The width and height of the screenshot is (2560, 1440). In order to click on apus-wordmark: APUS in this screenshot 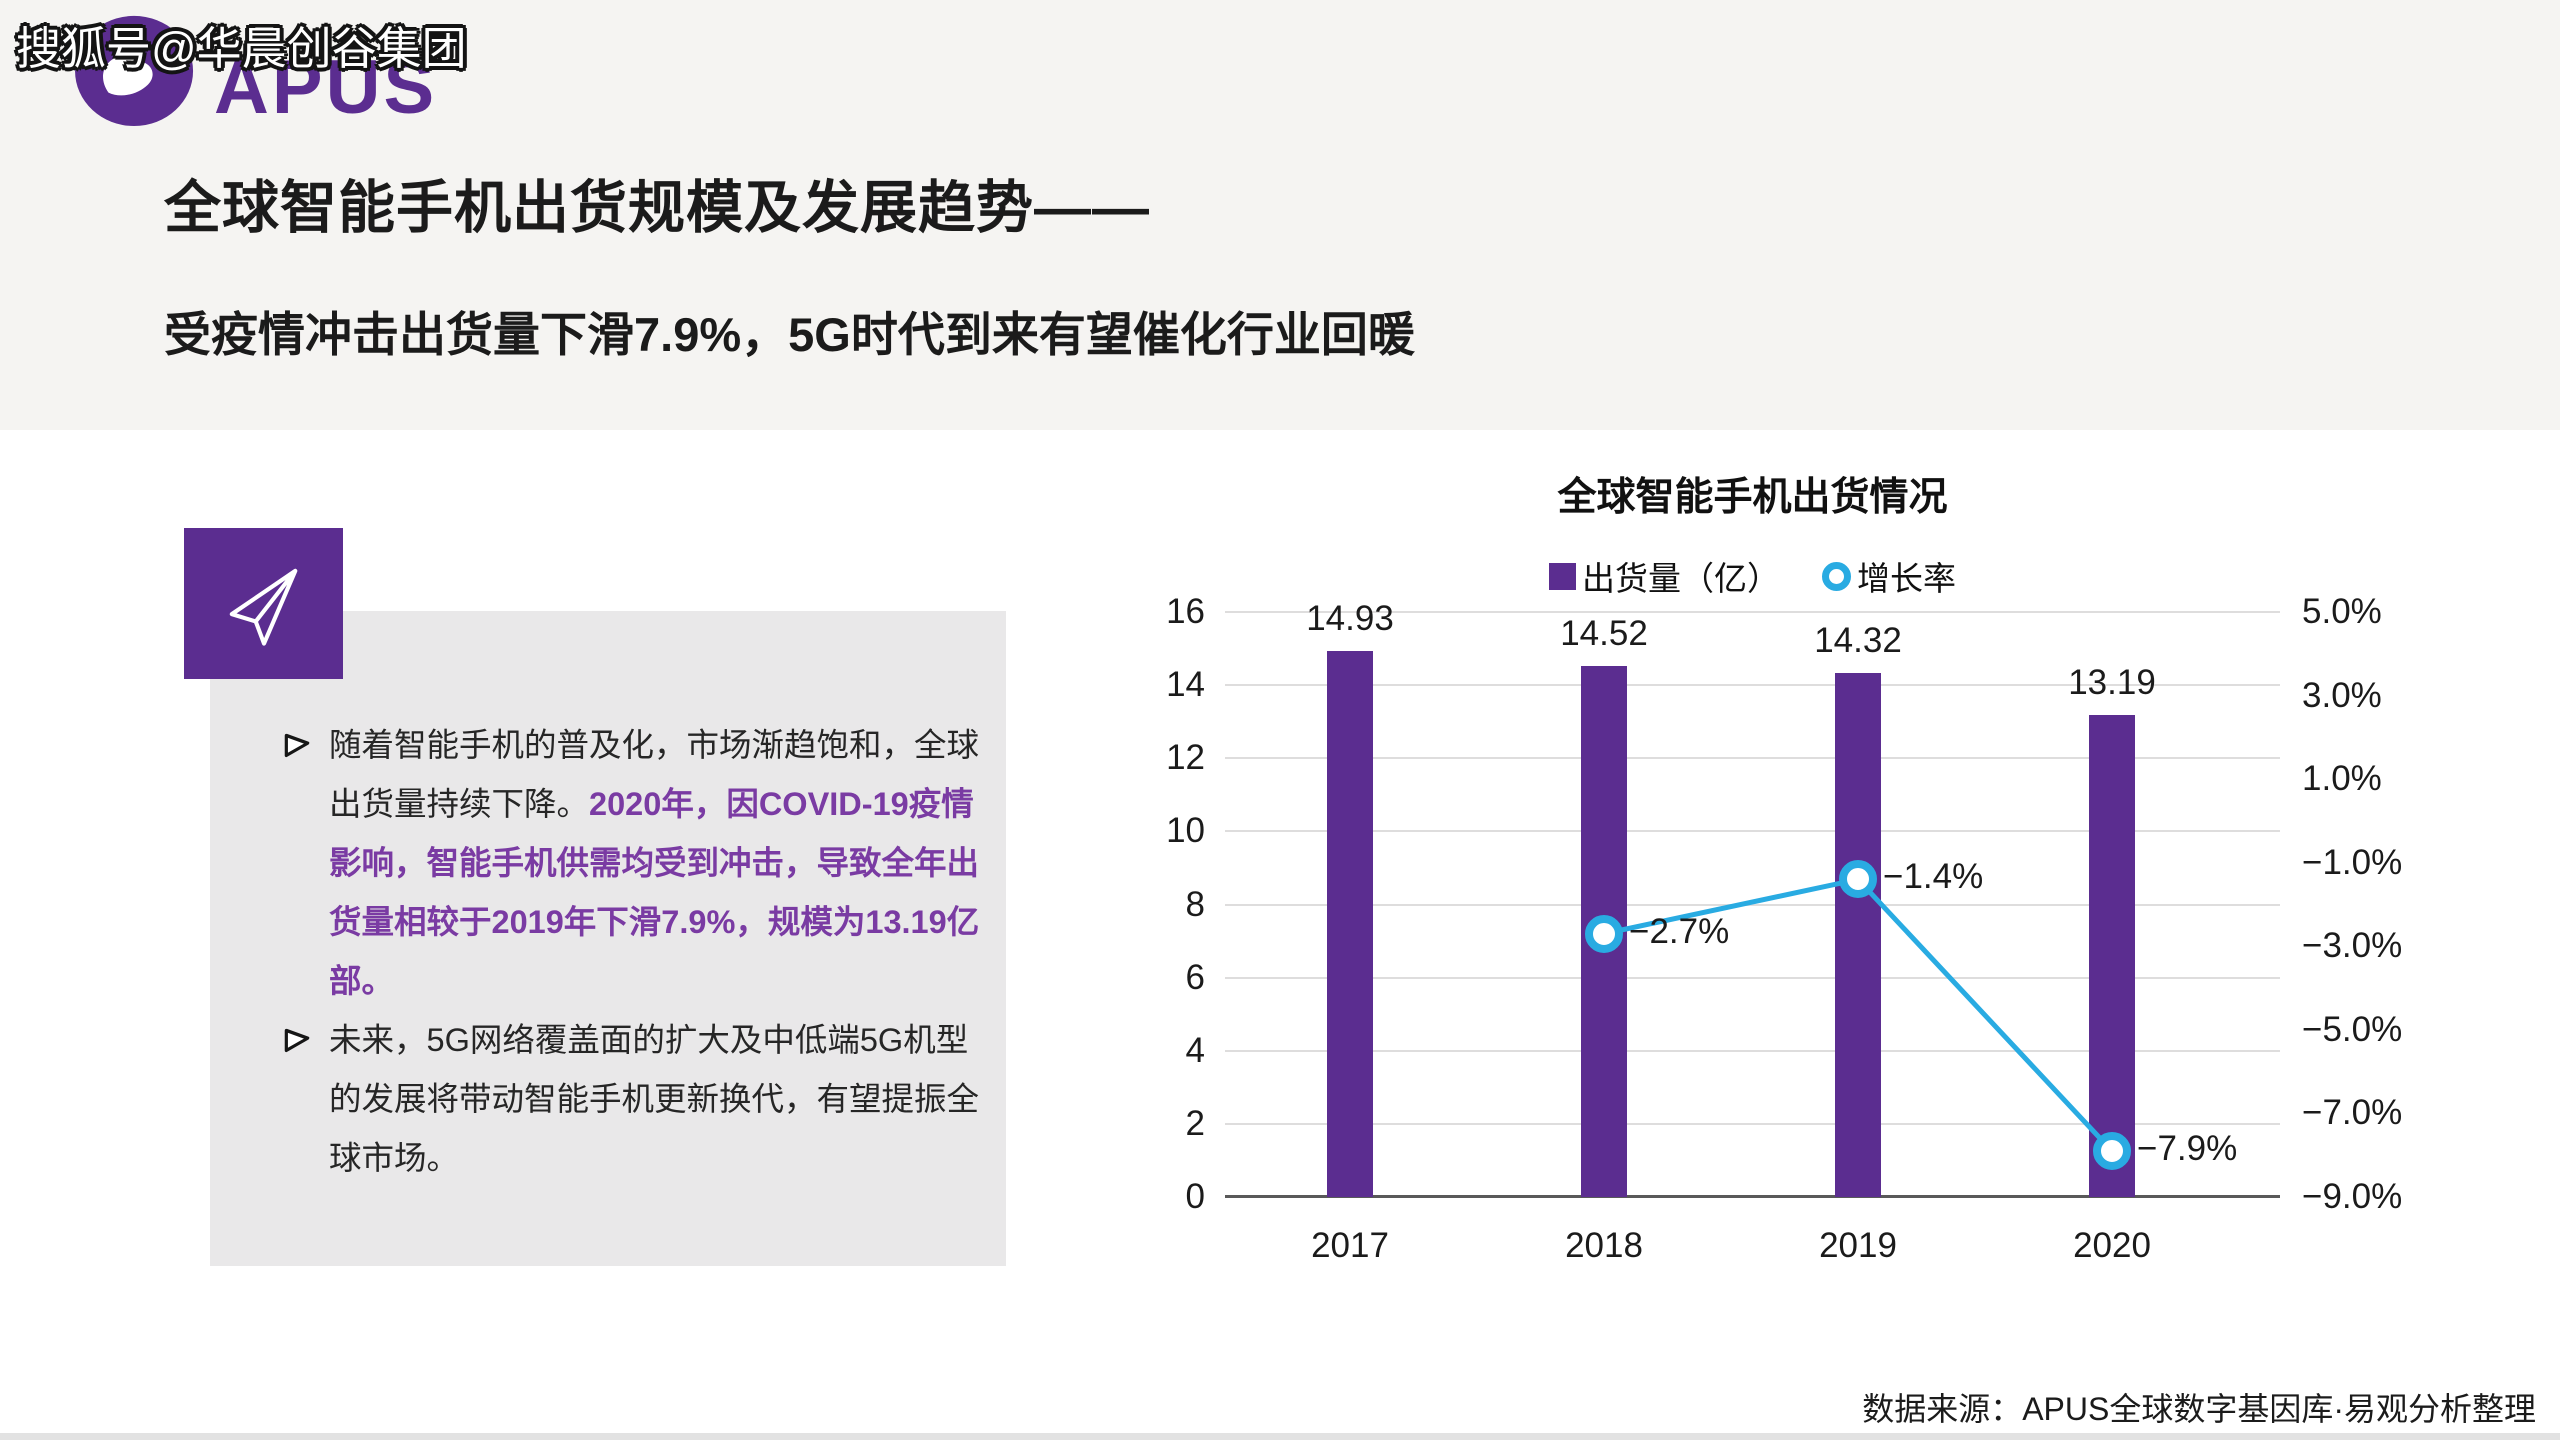, I will do `click(326, 87)`.